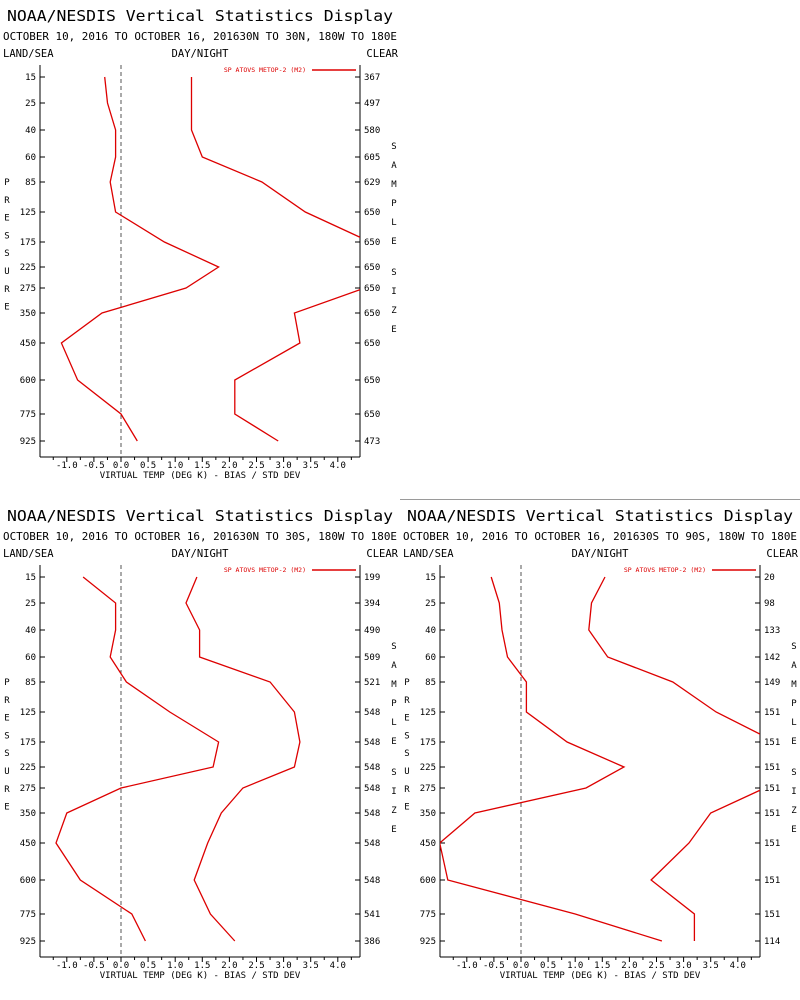 This screenshot has width=800, height=1000. I want to click on pressure-level-label: 85, so click(430, 683).